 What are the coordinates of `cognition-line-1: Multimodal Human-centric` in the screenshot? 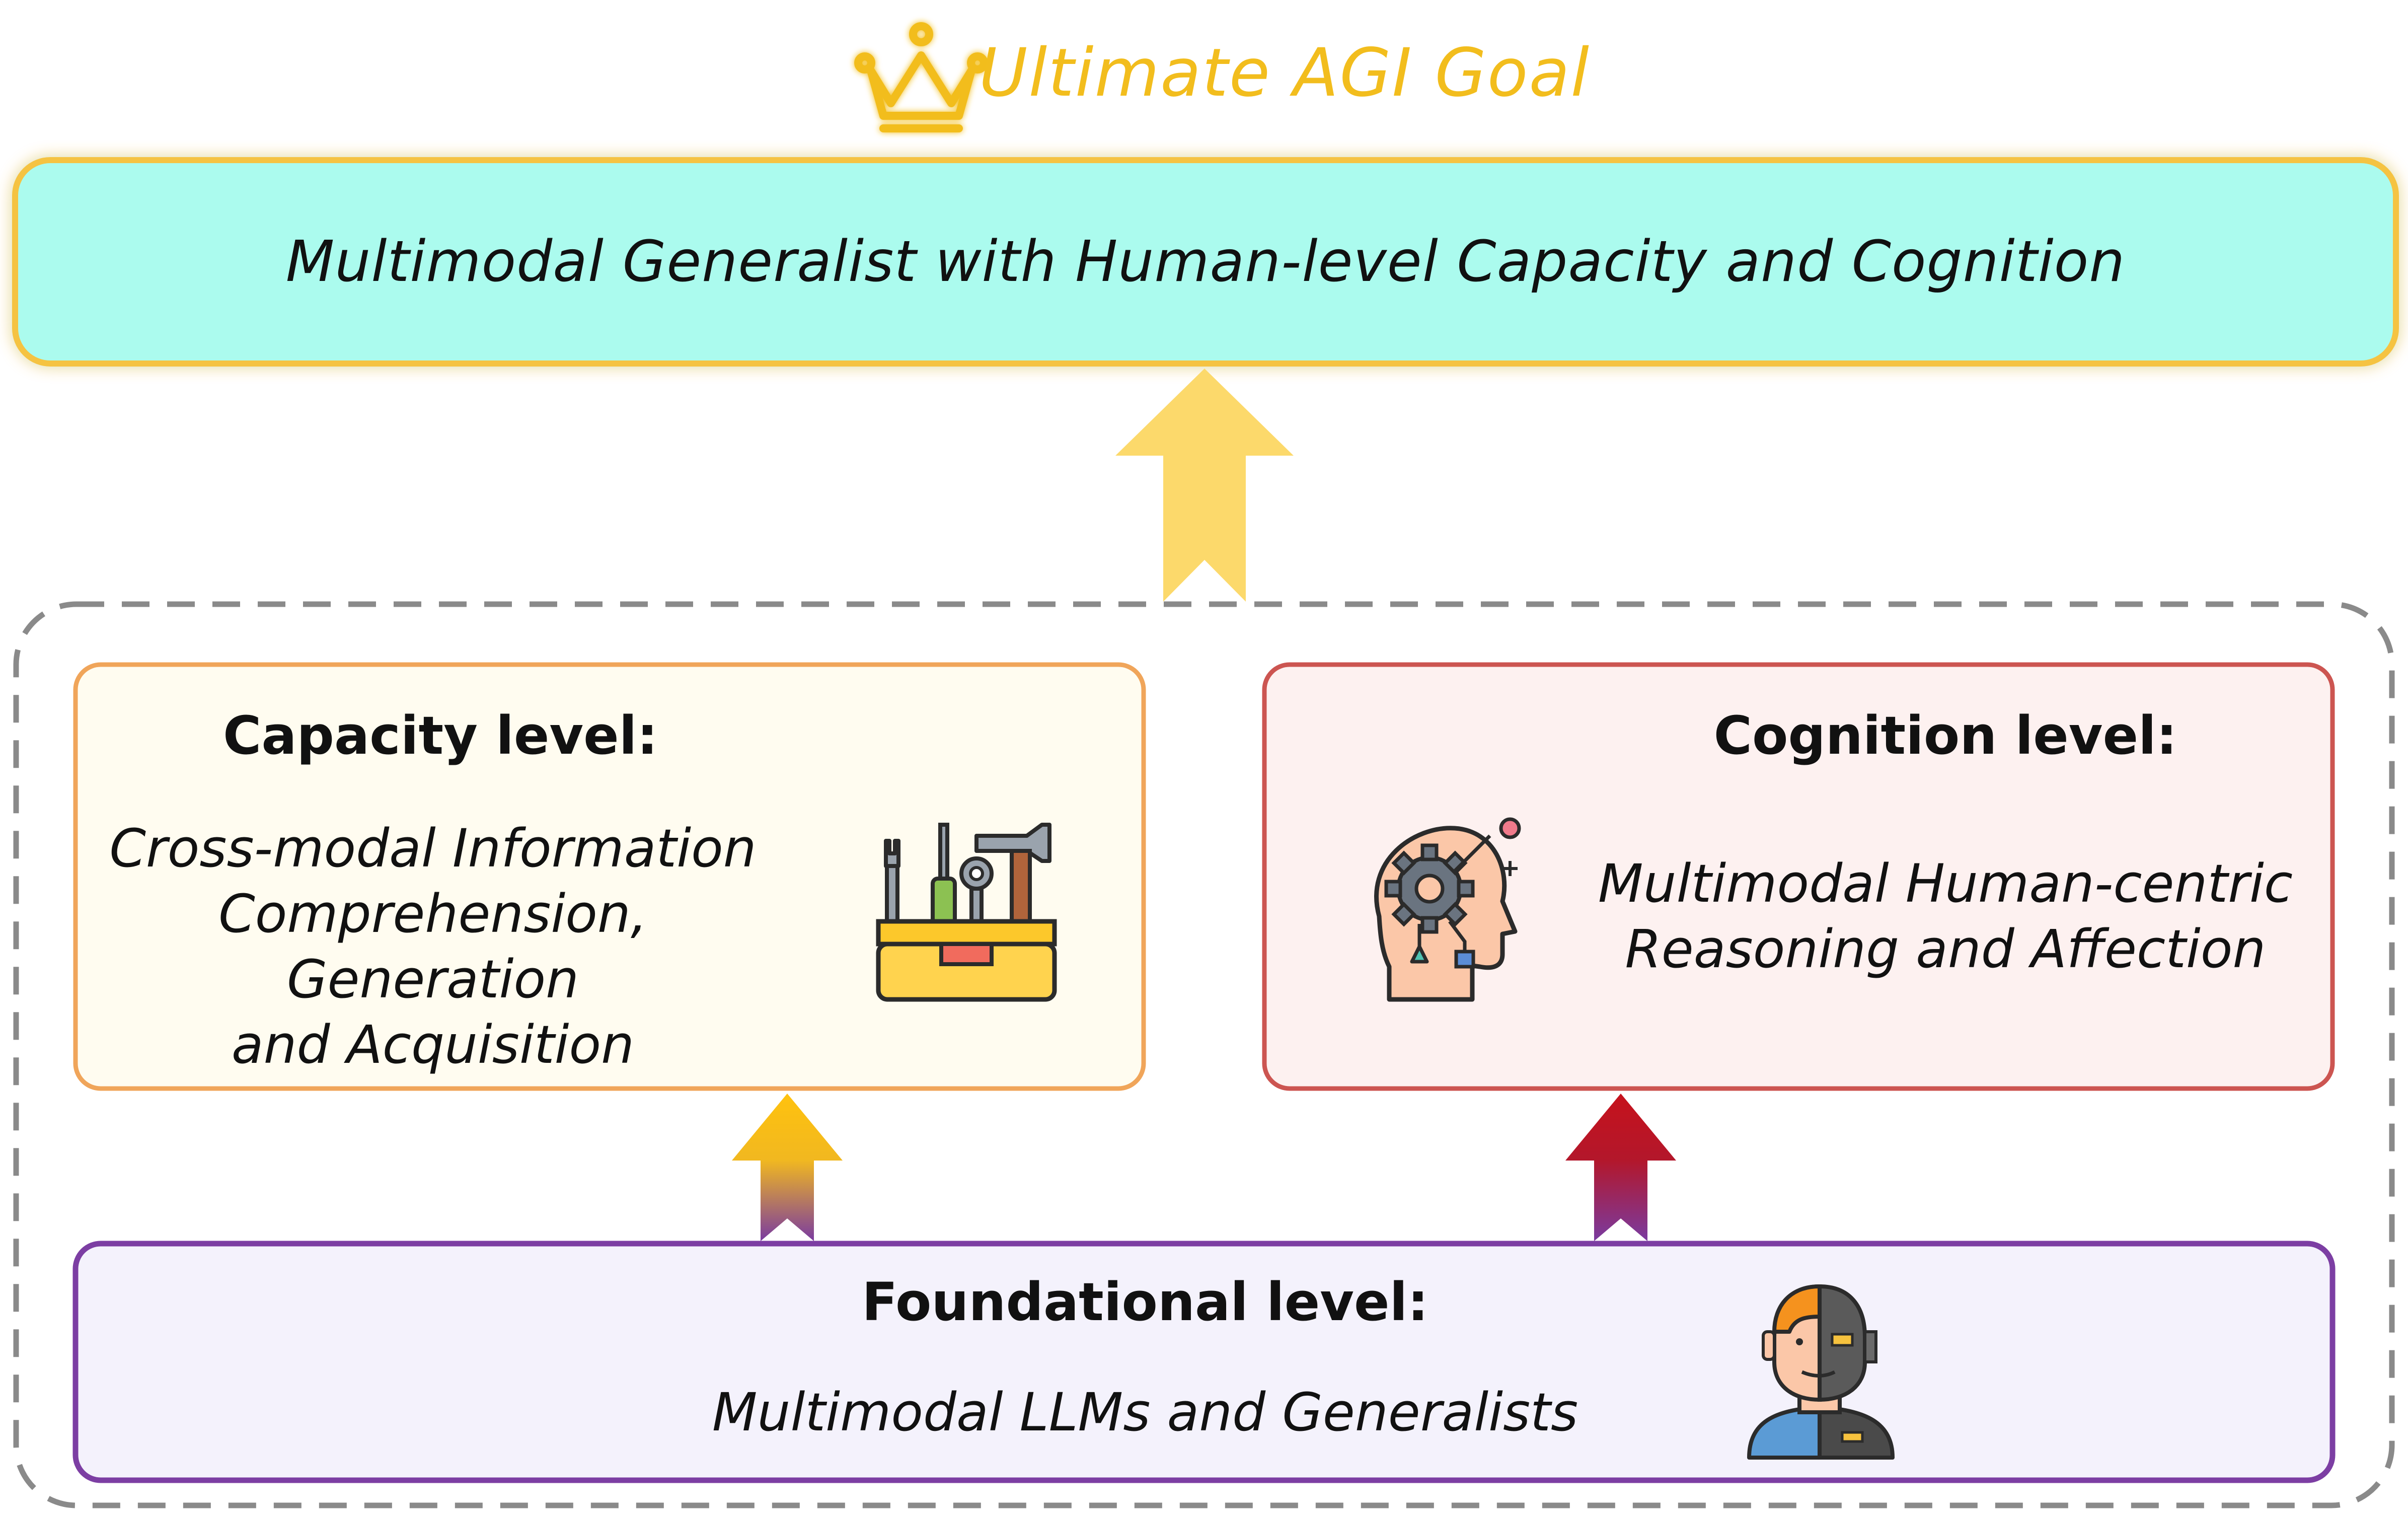 It's located at (1945, 883).